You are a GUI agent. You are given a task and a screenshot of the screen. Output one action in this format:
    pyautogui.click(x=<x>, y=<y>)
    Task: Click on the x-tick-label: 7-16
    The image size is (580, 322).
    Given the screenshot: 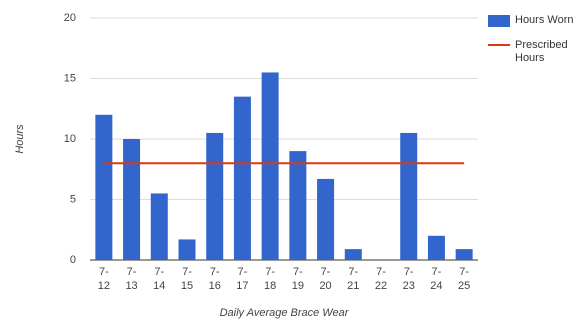 What is the action you would take?
    pyautogui.click(x=214, y=279)
    